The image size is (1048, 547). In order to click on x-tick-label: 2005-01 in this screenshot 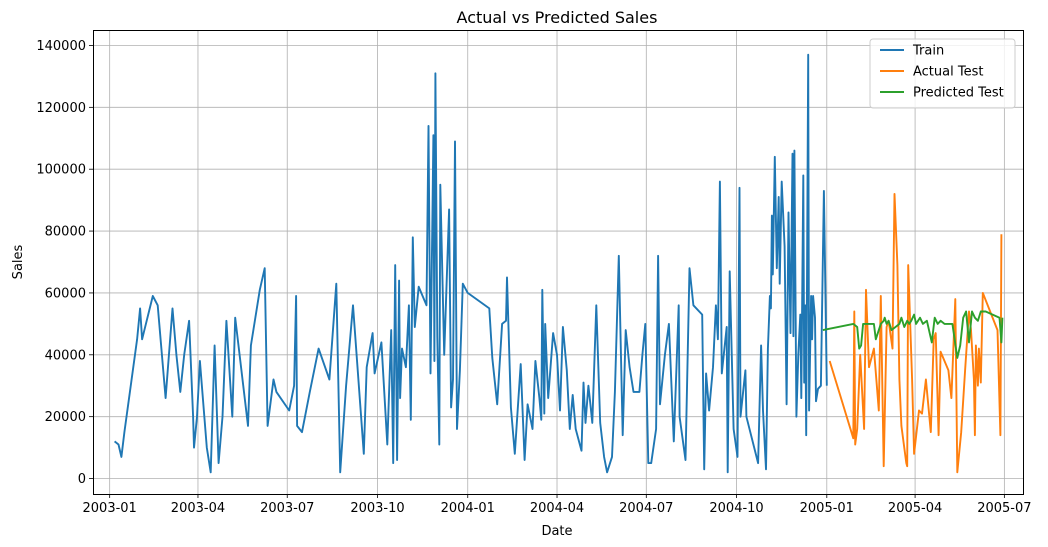, I will do `click(827, 508)`.